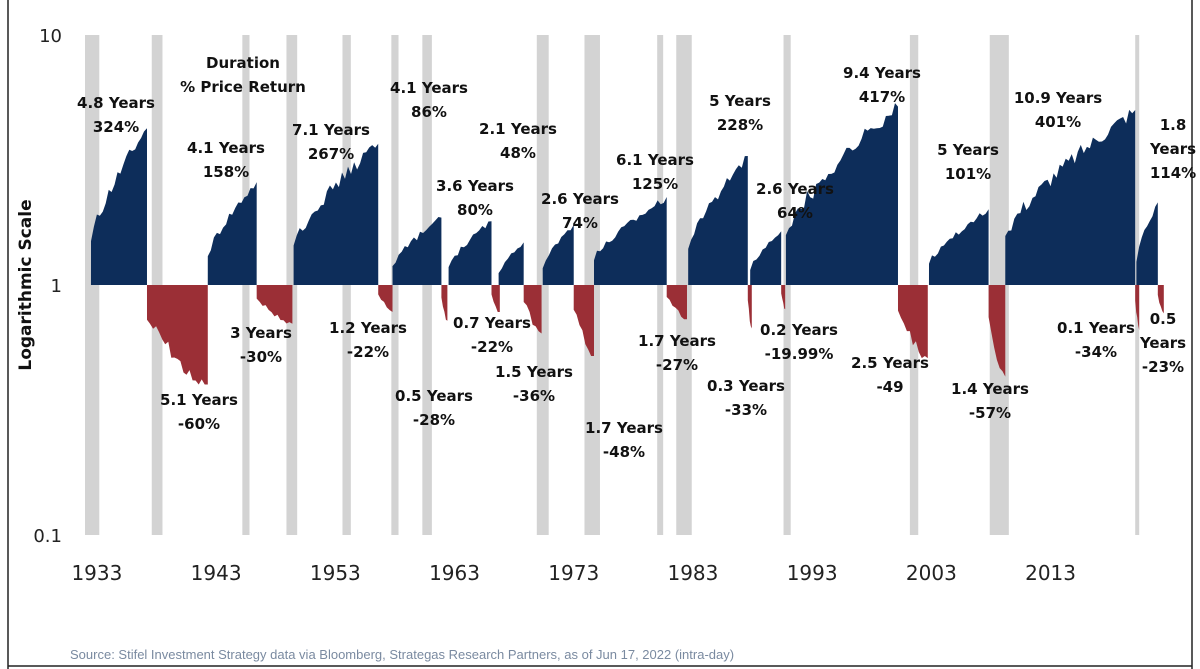  I want to click on bull-label-line: 2.1 Years, so click(518, 129).